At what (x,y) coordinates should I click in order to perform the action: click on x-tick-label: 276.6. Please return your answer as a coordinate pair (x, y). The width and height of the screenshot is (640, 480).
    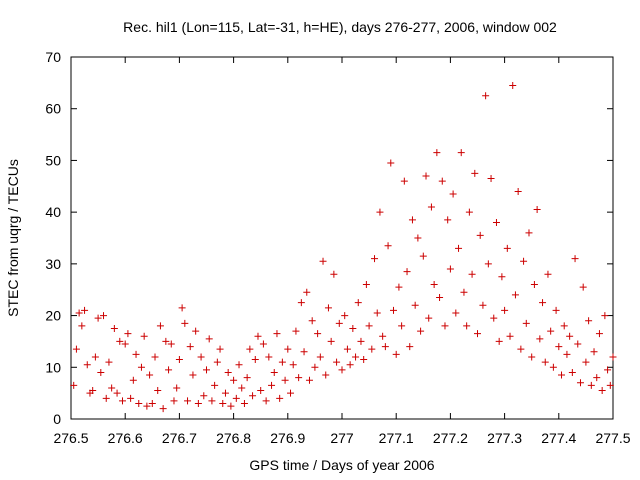
    Looking at the image, I should click on (125, 438).